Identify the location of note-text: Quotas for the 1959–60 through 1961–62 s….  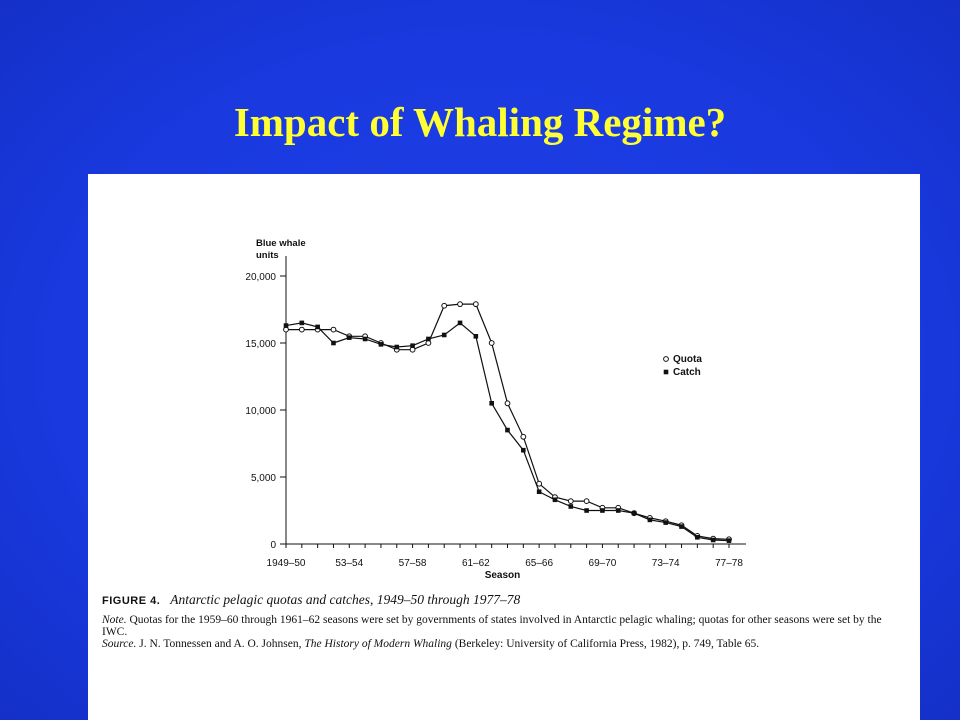
(492, 626).